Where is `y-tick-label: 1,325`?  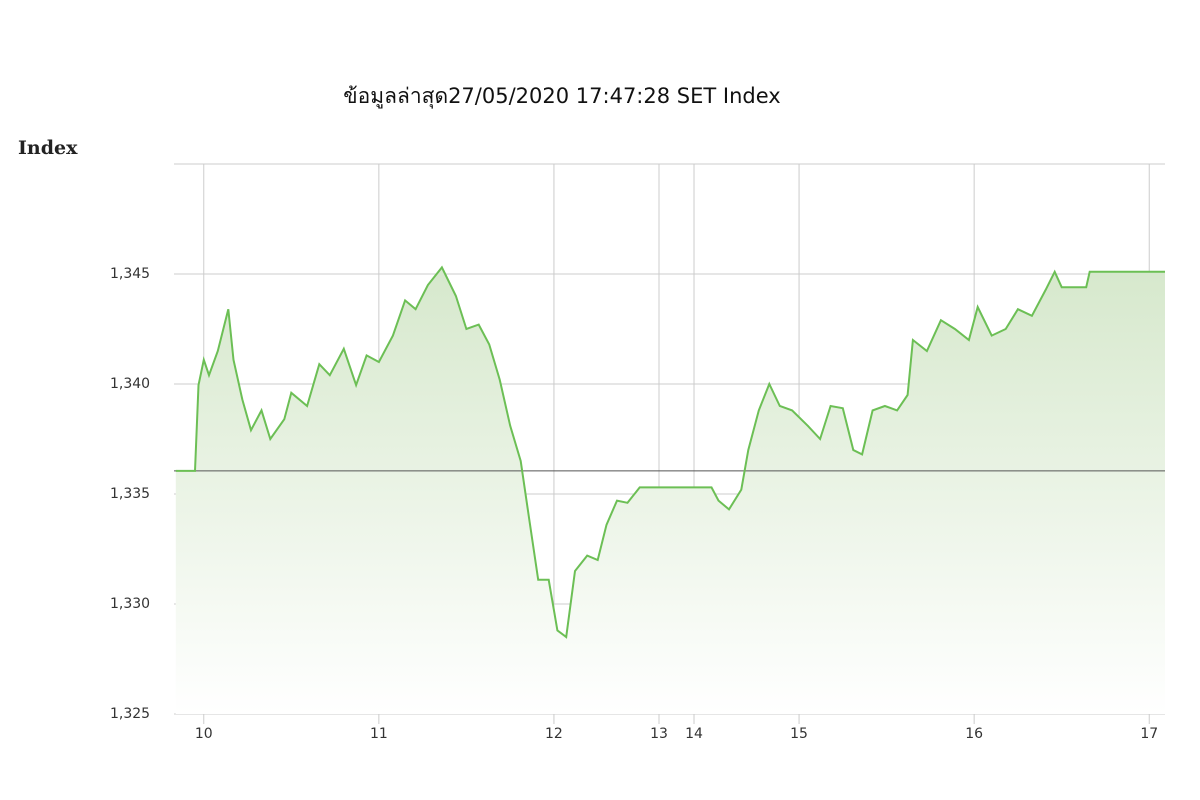 y-tick-label: 1,325 is located at coordinates (130, 714).